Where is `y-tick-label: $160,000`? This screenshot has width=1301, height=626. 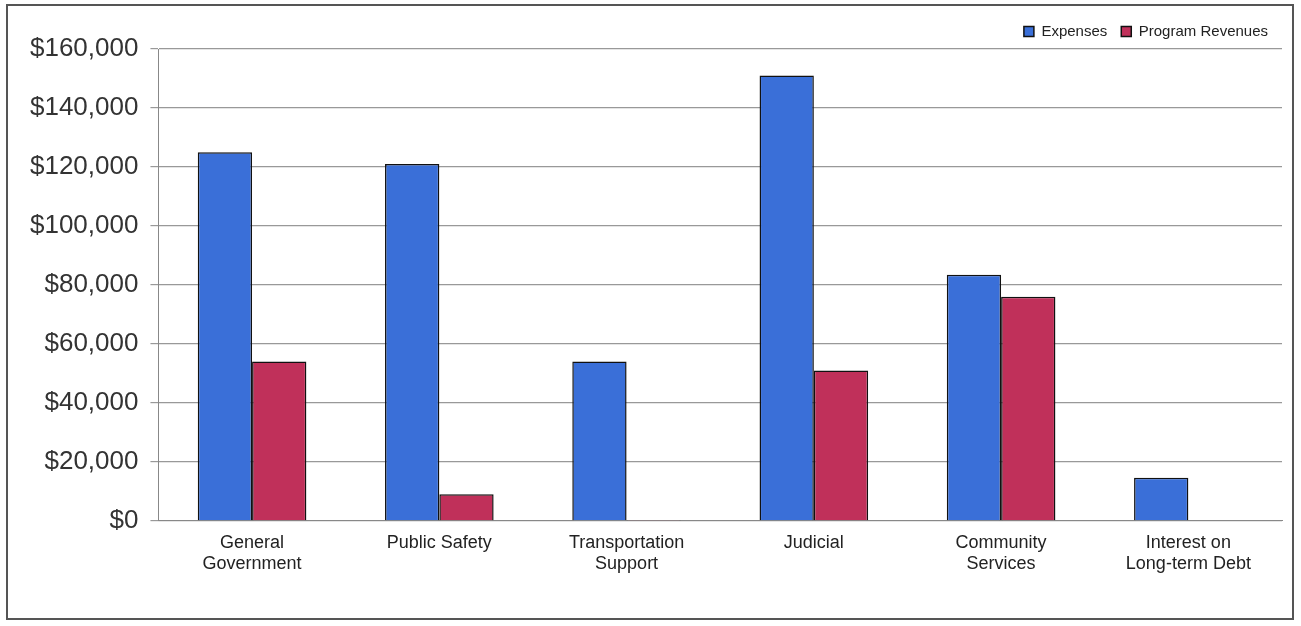 y-tick-label: $160,000 is located at coordinates (84, 47).